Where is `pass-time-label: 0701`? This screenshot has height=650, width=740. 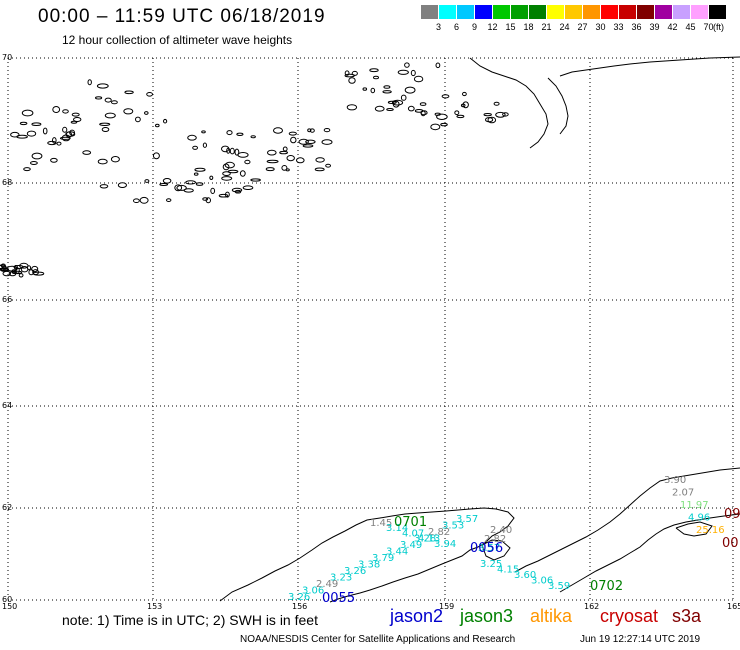
pass-time-label: 0701 is located at coordinates (410, 522).